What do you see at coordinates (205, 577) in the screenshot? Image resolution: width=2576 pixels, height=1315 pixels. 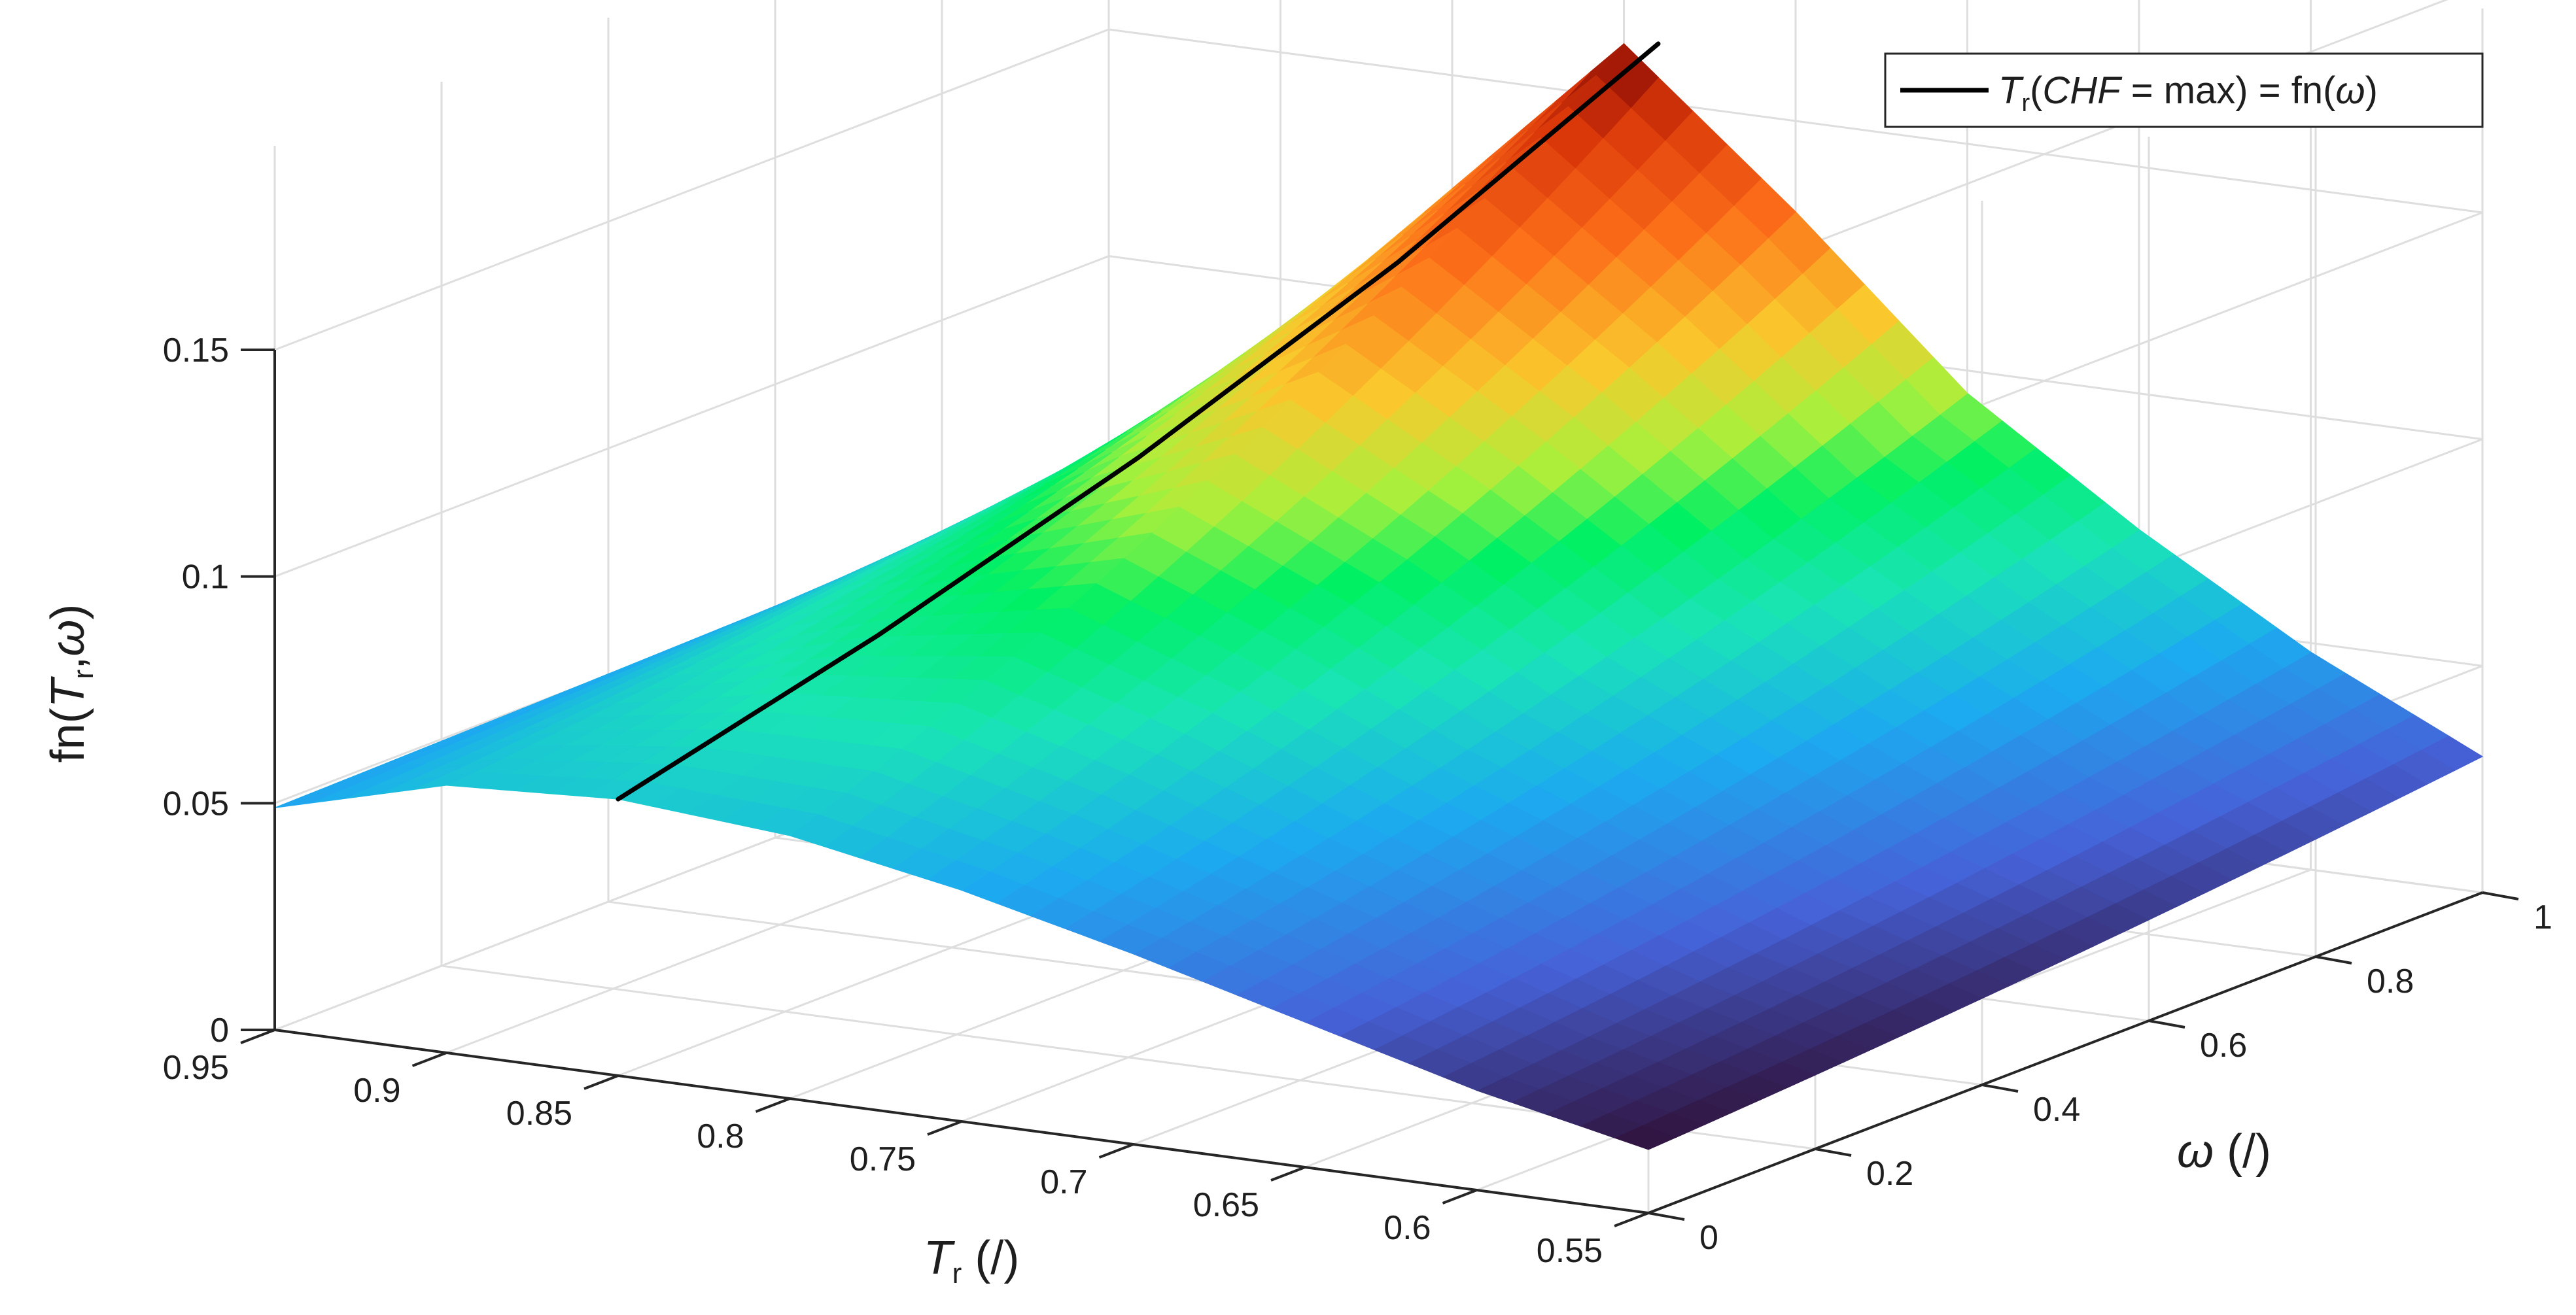 I see `z-tick-label: 0.1` at bounding box center [205, 577].